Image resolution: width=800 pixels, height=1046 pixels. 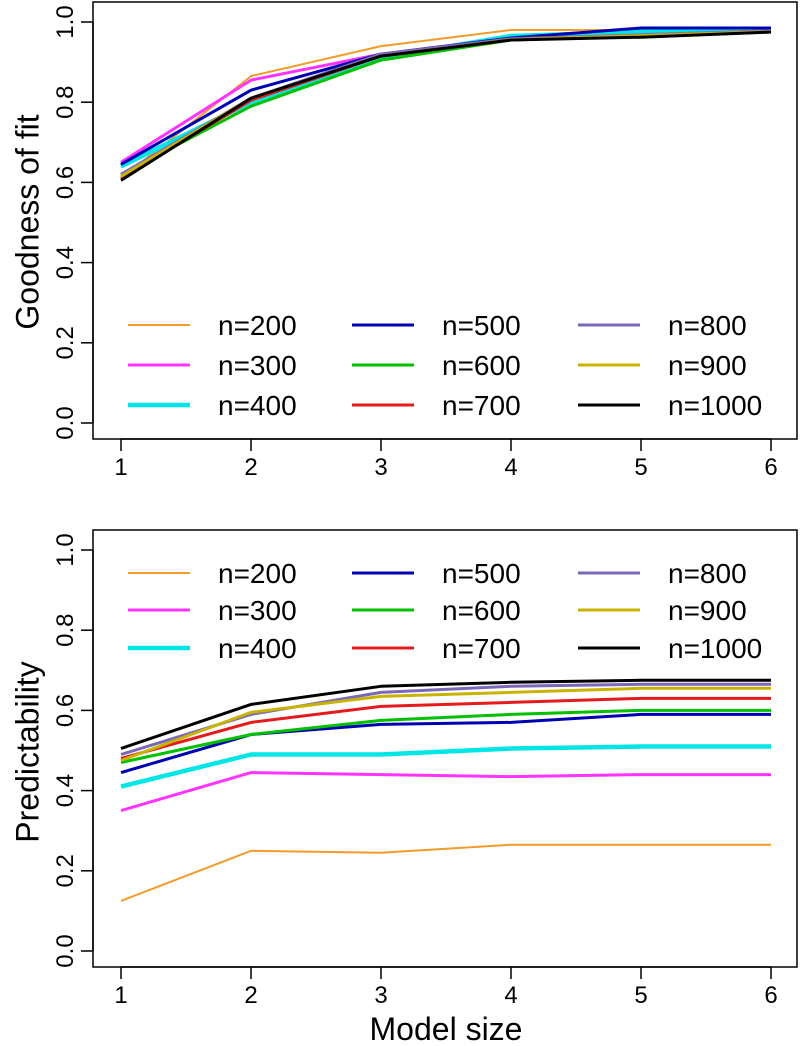 What do you see at coordinates (27, 221) in the screenshot?
I see `y-axis-title: Goodness of fit` at bounding box center [27, 221].